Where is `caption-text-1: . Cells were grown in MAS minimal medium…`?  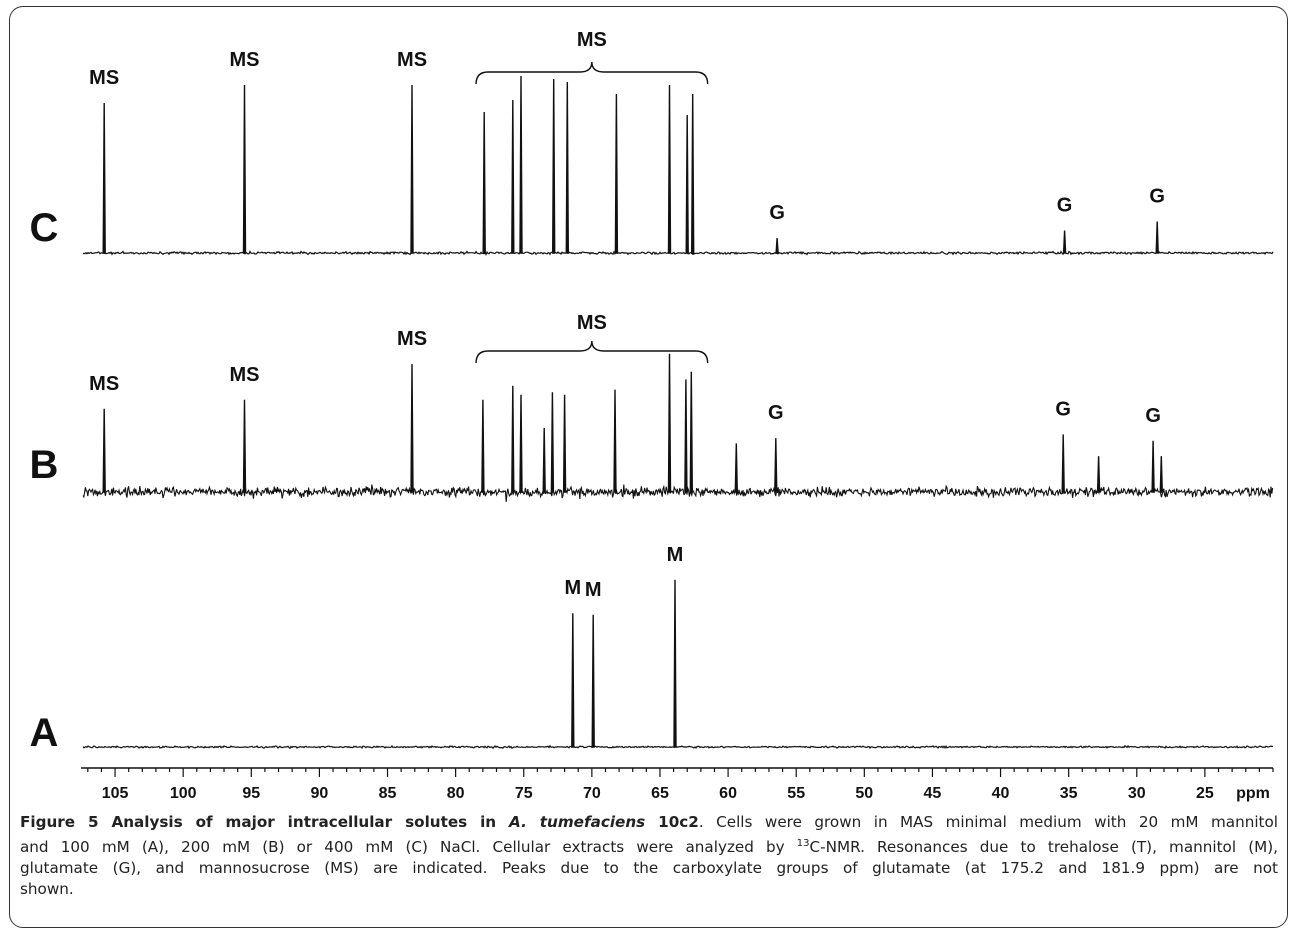
caption-text-1: . Cells were grown in MAS minimal medium… is located at coordinates (988, 822).